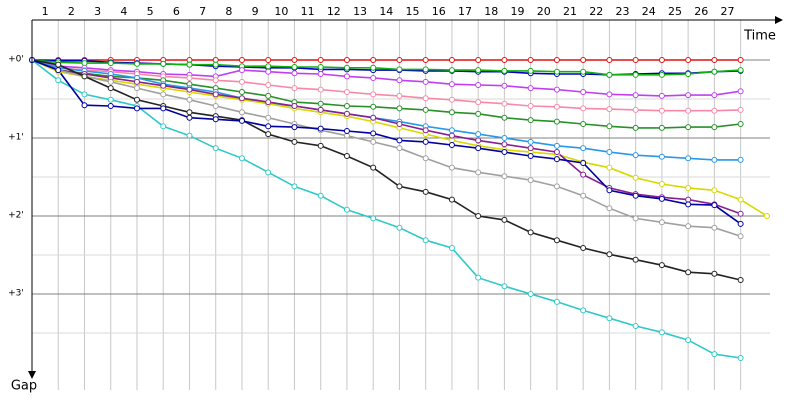 Image resolution: width=800 pixels, height=400 pixels. What do you see at coordinates (465, 11) in the screenshot?
I see `x-tick-label: 17` at bounding box center [465, 11].